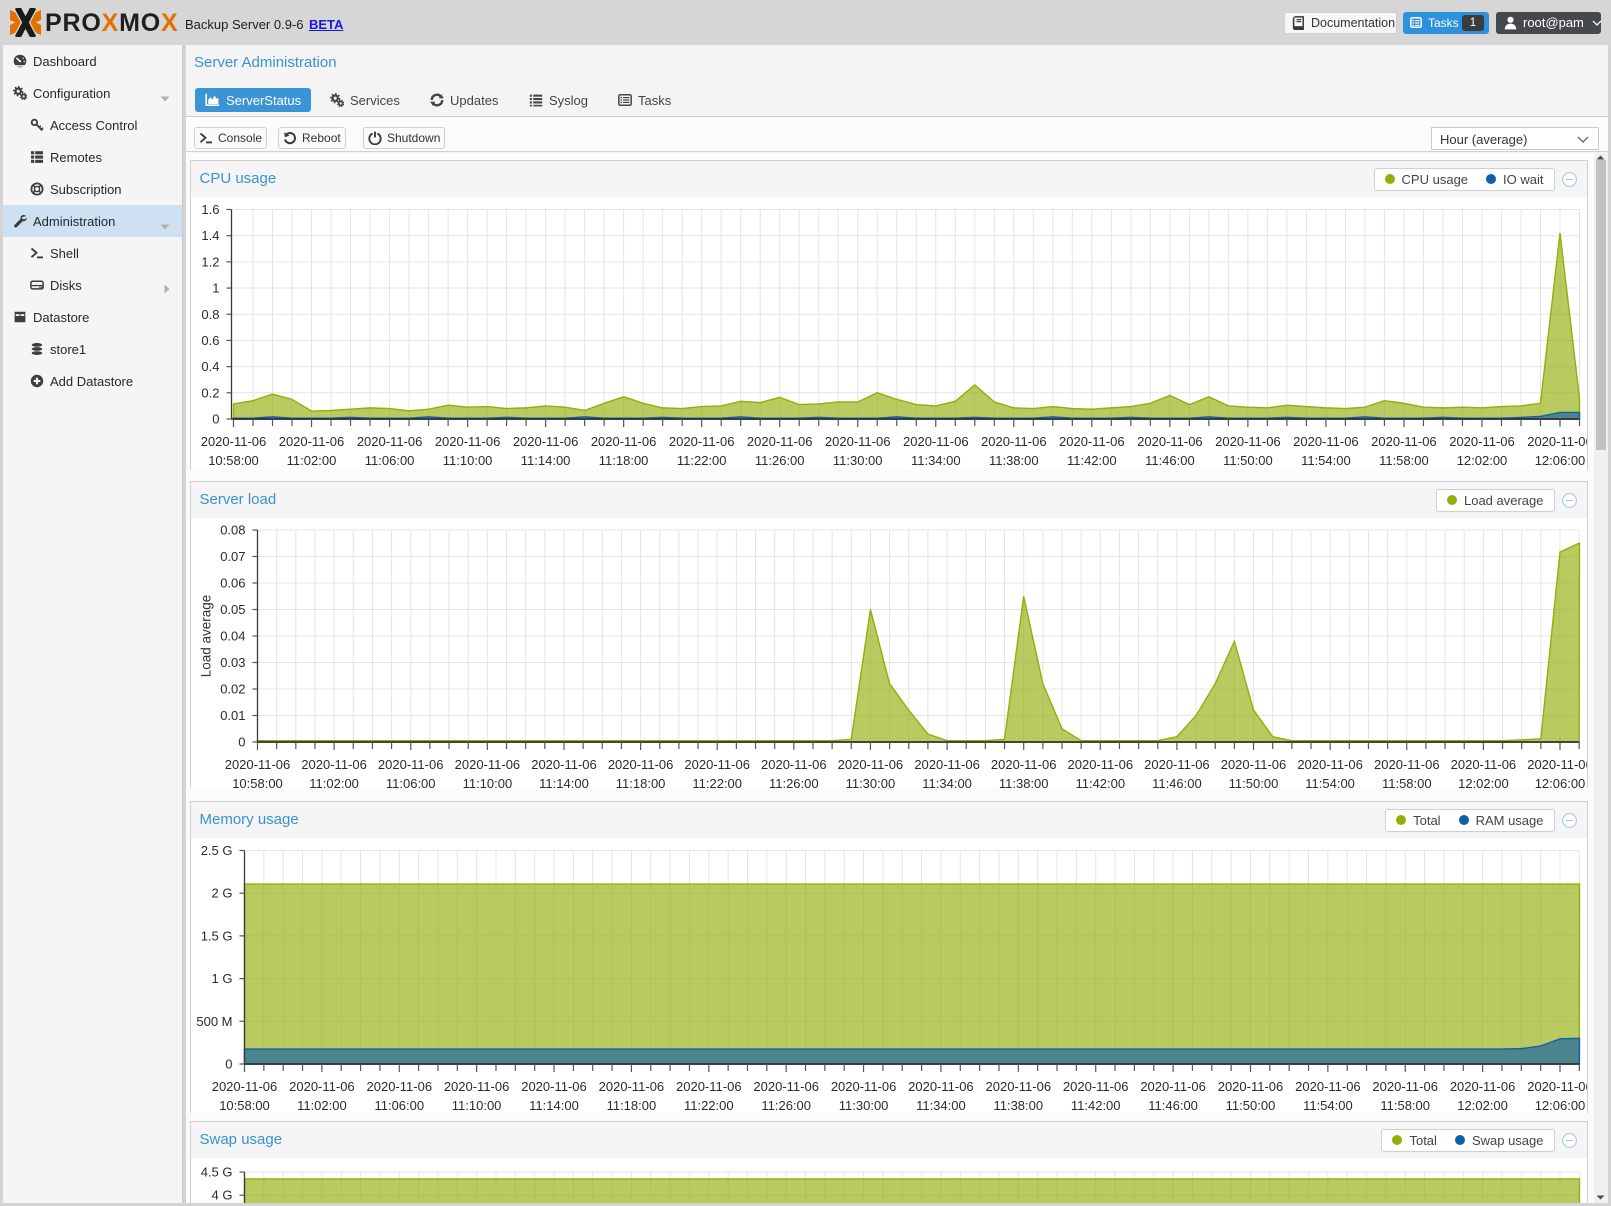  Describe the element at coordinates (232, 715) in the screenshot. I see `svg-text: 0.01` at that location.